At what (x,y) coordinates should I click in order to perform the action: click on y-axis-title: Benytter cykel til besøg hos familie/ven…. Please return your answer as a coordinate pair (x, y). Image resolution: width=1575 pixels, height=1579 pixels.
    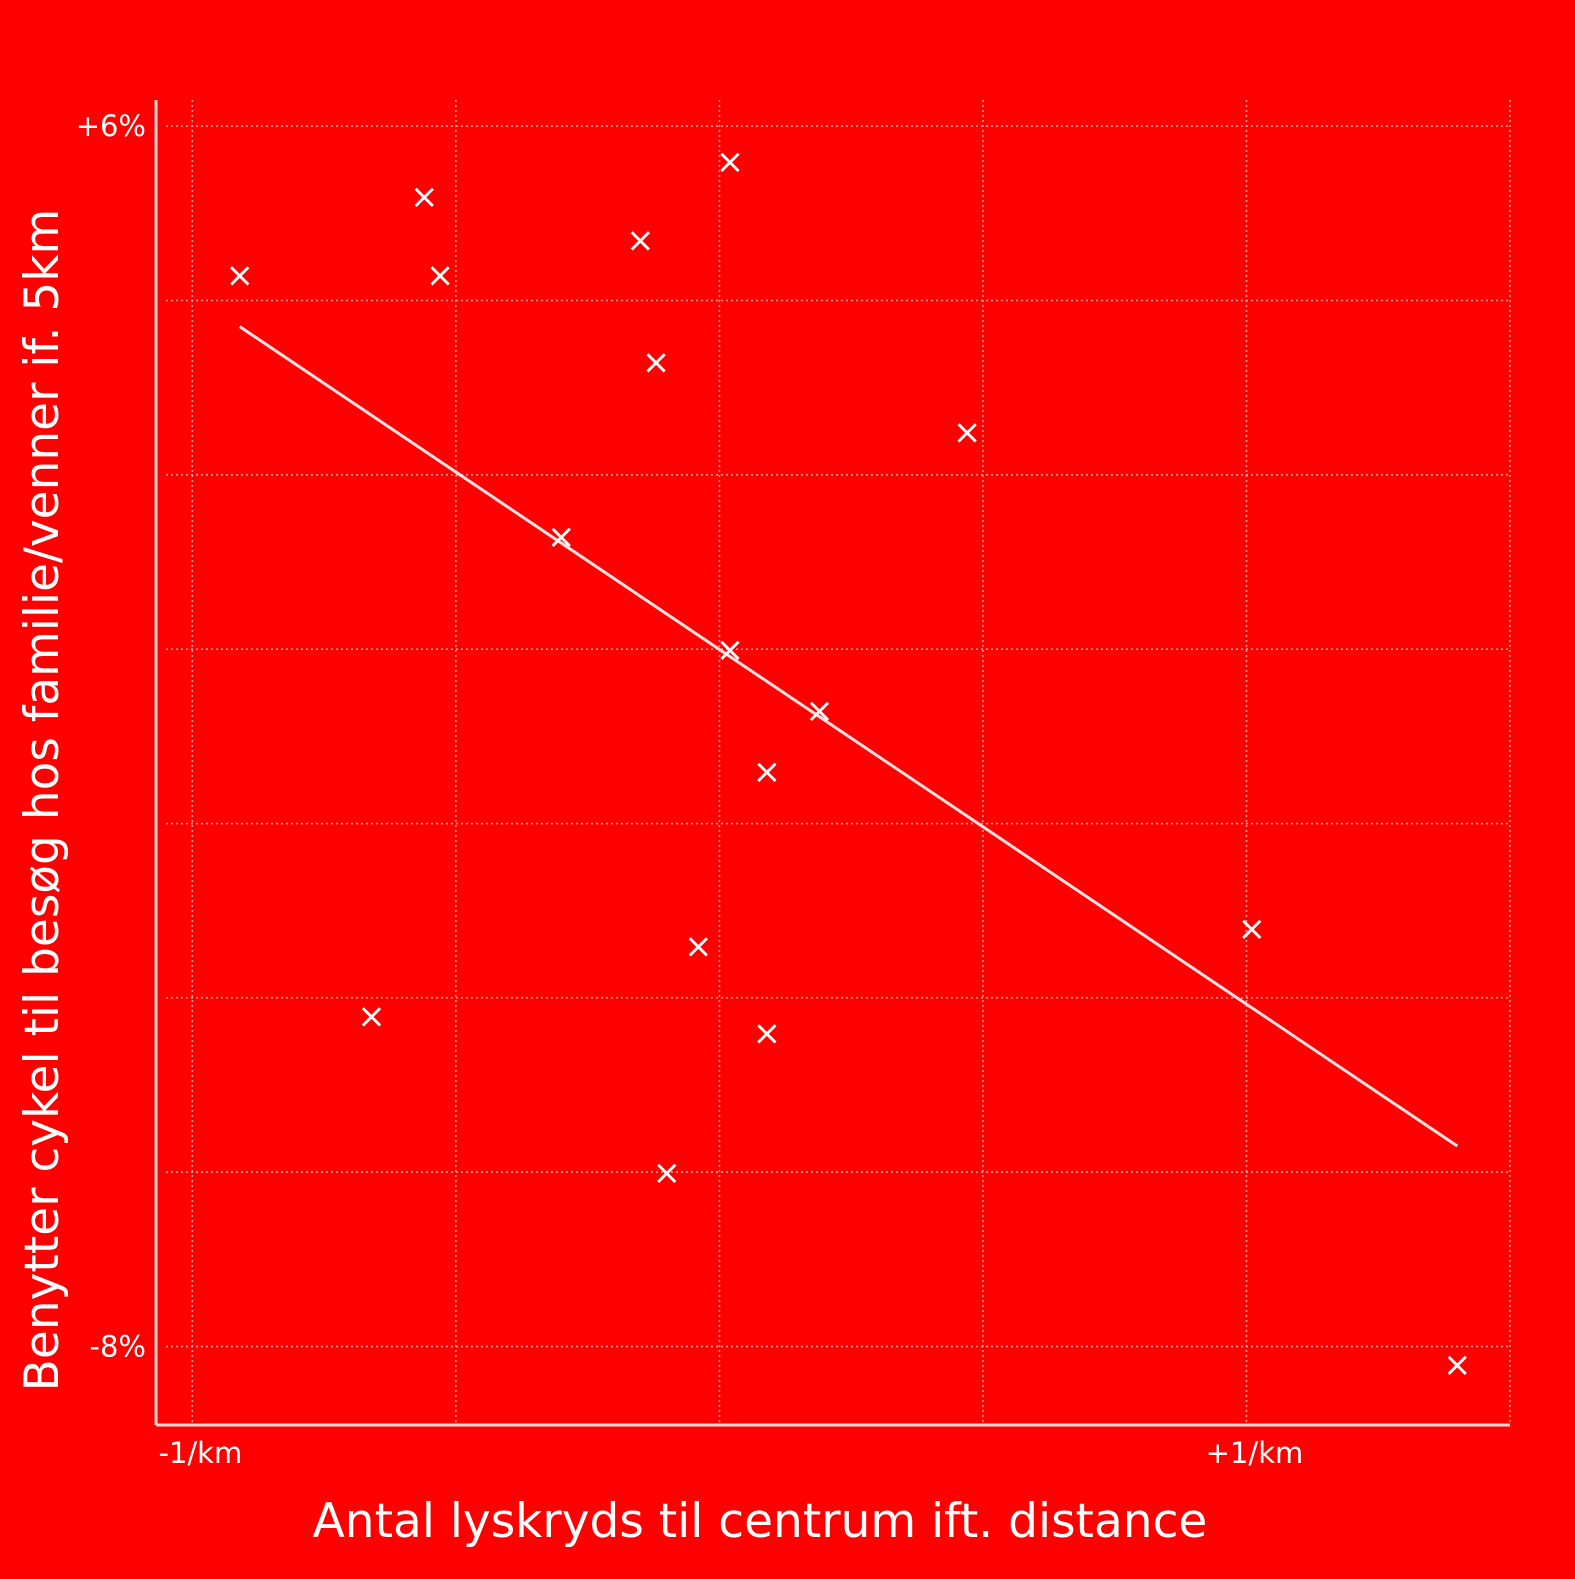
    Looking at the image, I should click on (42, 800).